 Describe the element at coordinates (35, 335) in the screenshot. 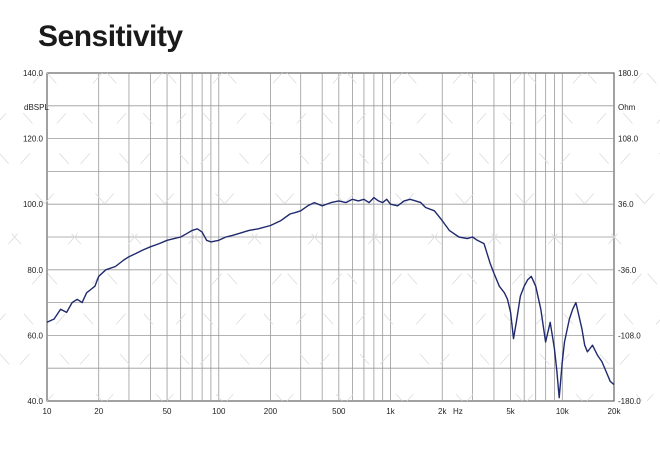

I see `y-tick-label: 60.0` at that location.